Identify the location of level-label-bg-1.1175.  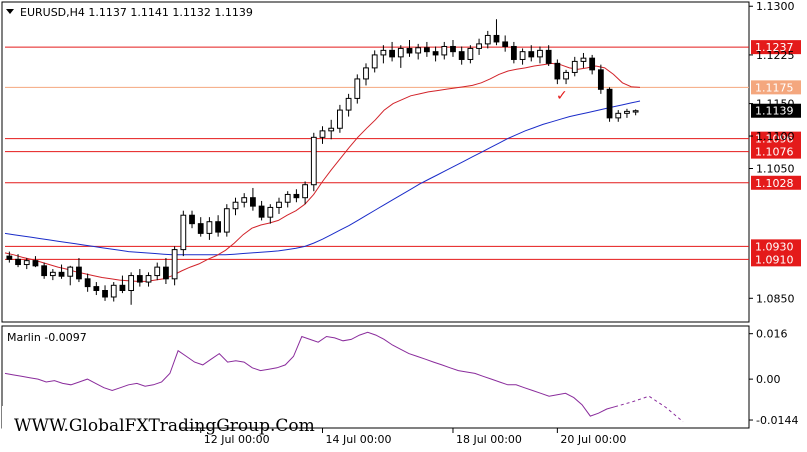
(776, 87).